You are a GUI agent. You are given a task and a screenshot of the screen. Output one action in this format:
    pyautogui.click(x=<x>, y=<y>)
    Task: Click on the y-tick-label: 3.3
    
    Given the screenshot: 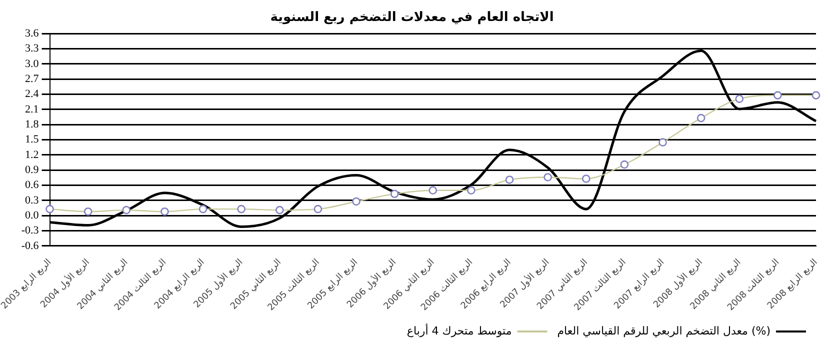 What is the action you would take?
    pyautogui.click(x=32, y=48)
    